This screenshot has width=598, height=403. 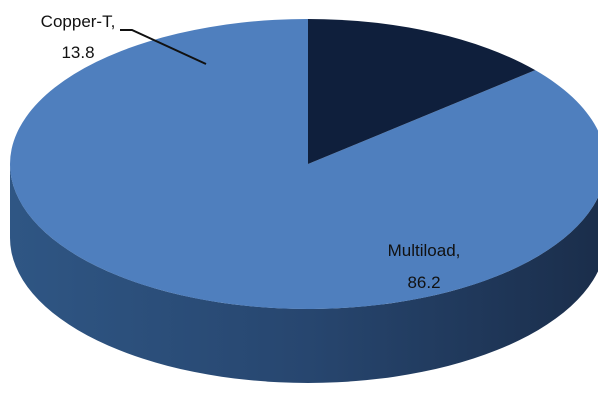 I want to click on data-label-copper-t-name: Copper-T,, so click(x=78, y=21).